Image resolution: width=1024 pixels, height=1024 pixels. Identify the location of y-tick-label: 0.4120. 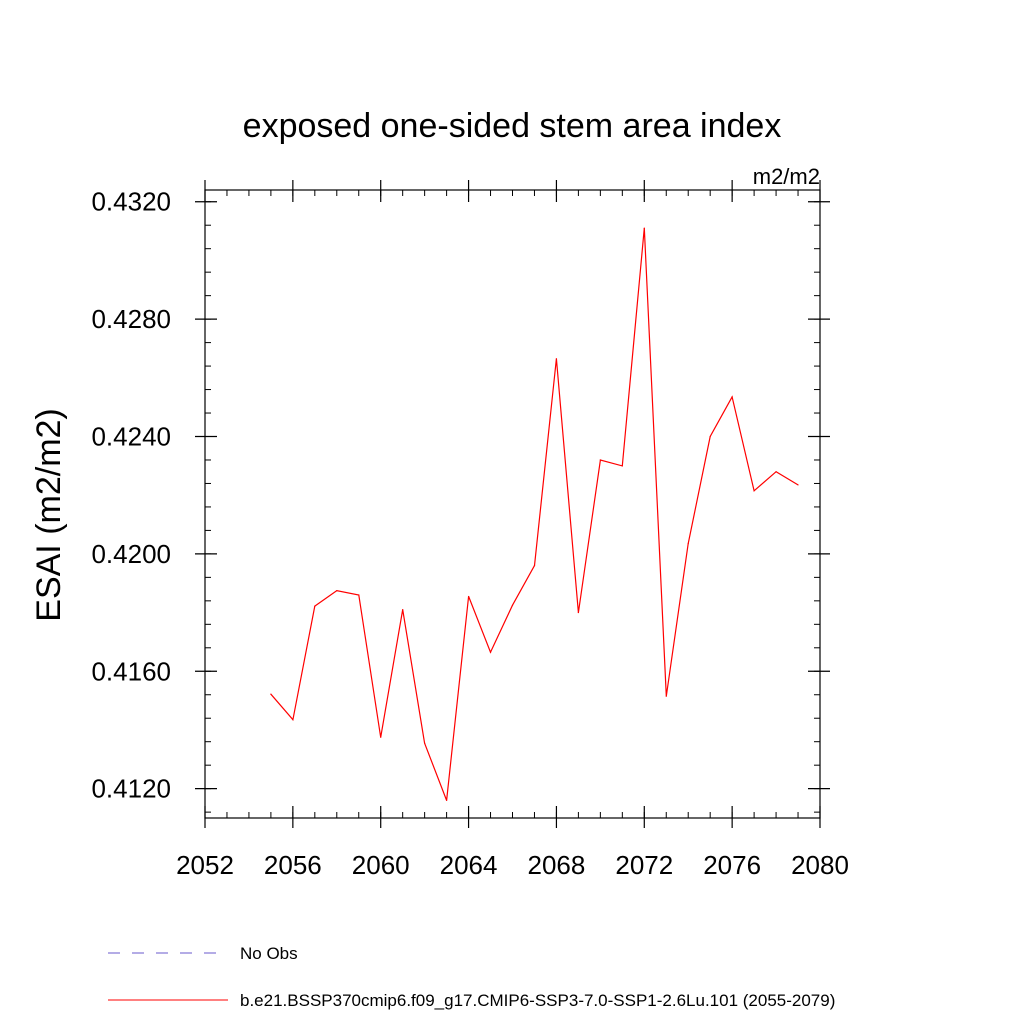
(131, 789).